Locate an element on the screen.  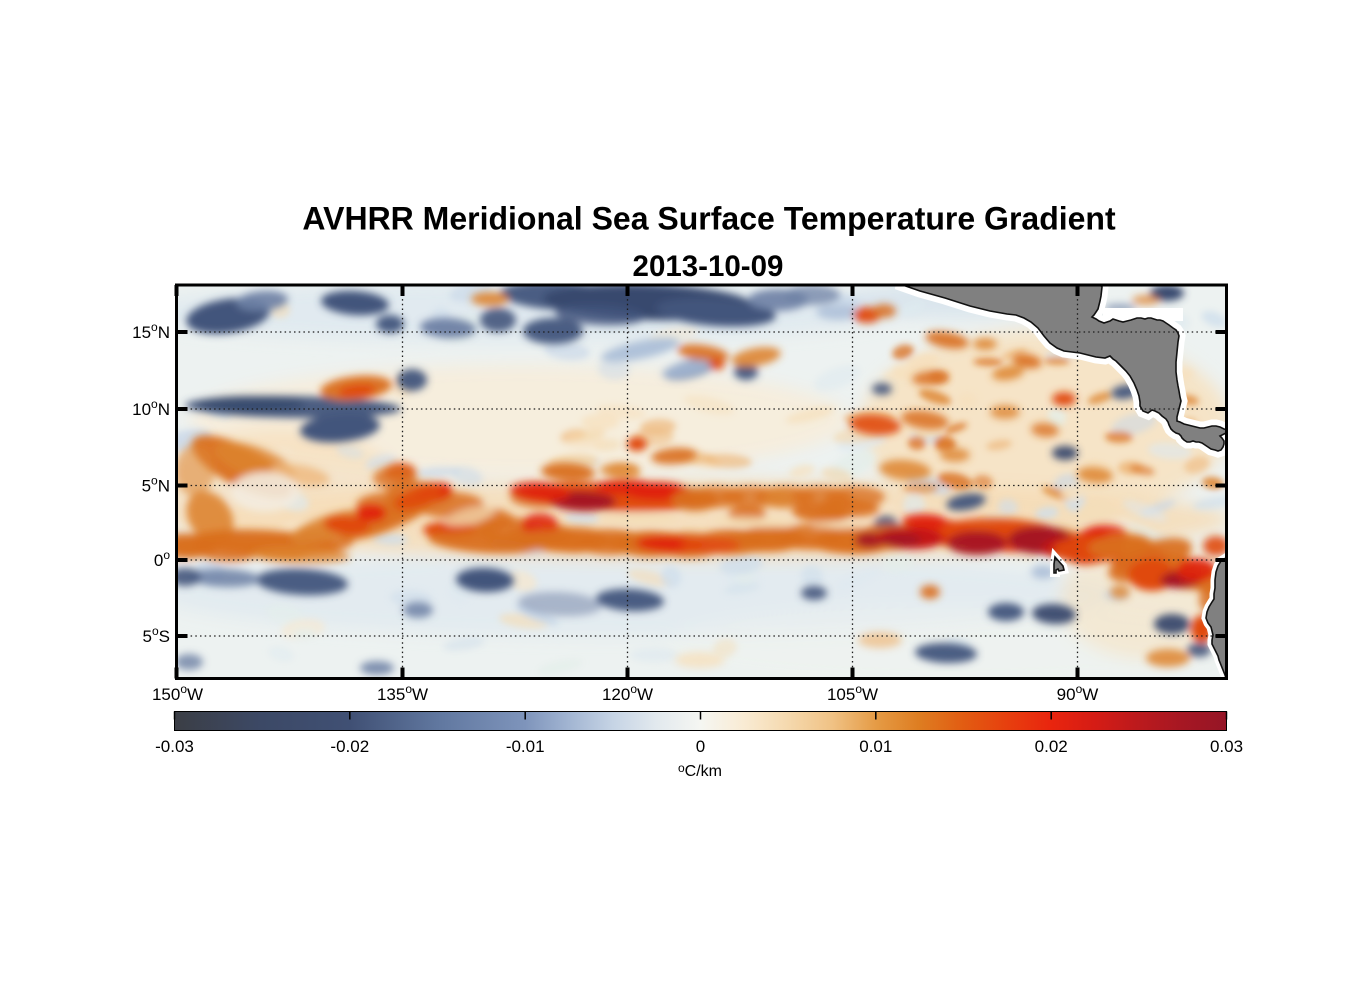
svg-text: 150oW is located at coordinates (177, 693).